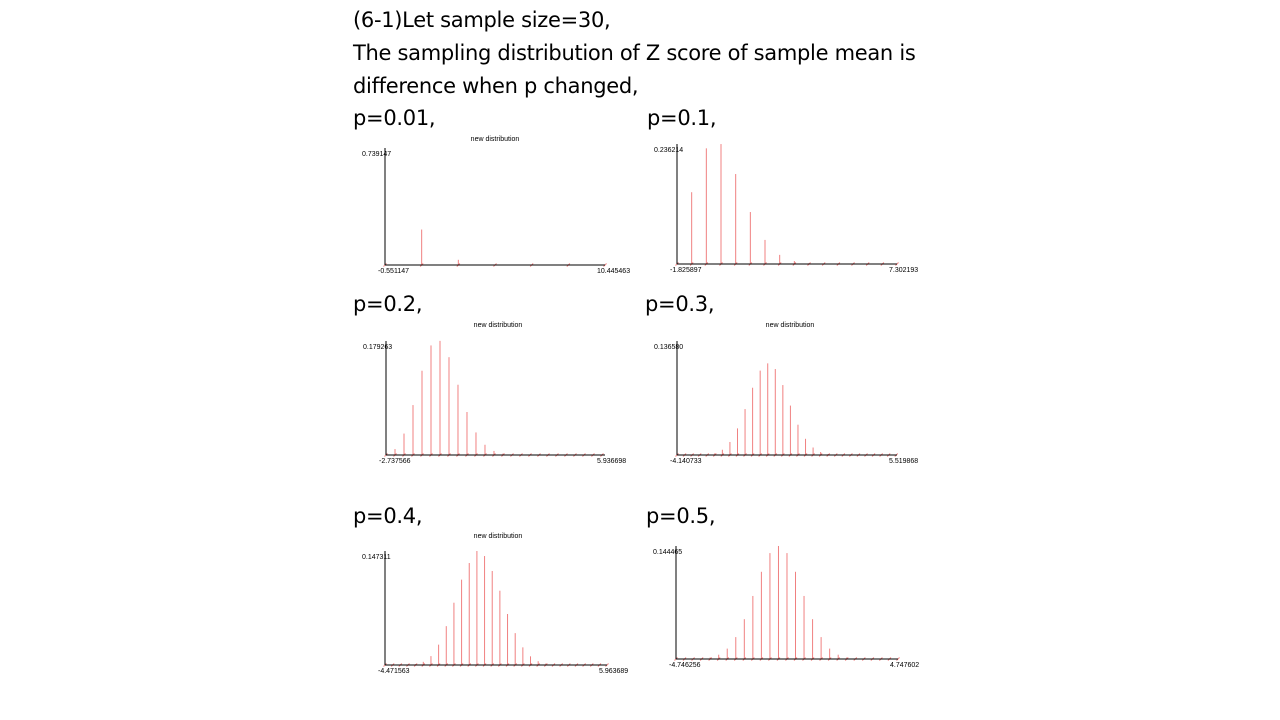  I want to click on x-min-label: -2.737566, so click(395, 461).